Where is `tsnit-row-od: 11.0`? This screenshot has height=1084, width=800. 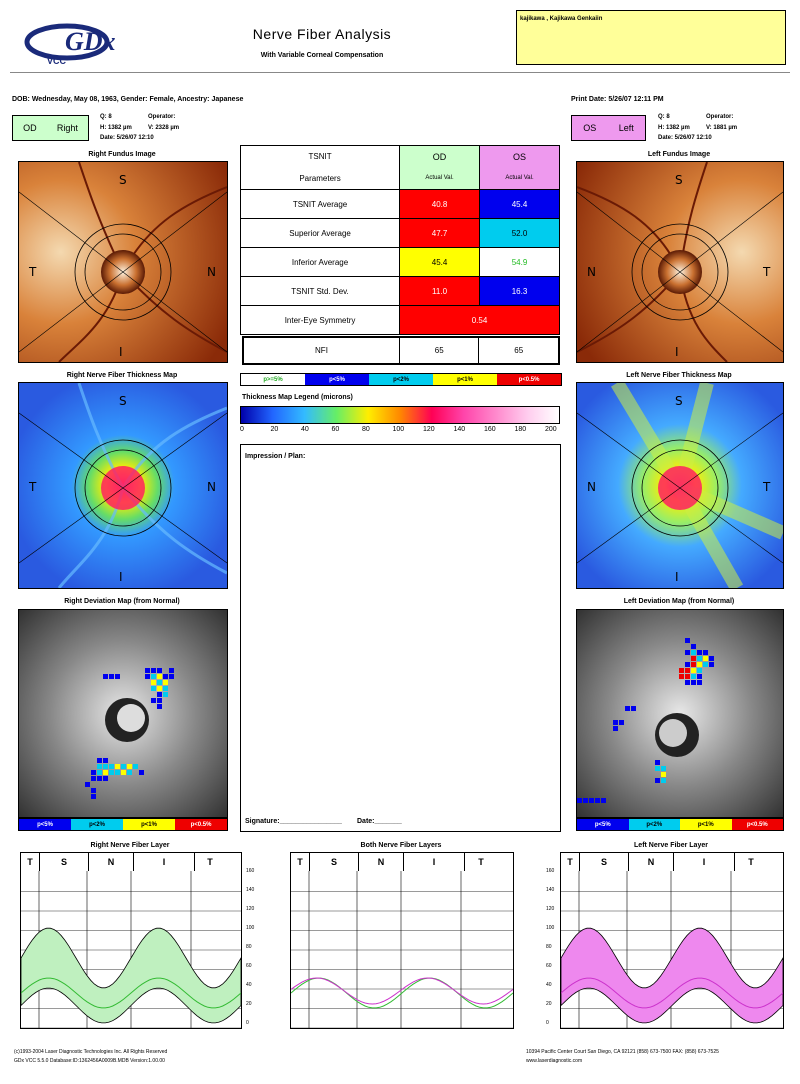
tsnit-row-od: 11.0 is located at coordinates (440, 291).